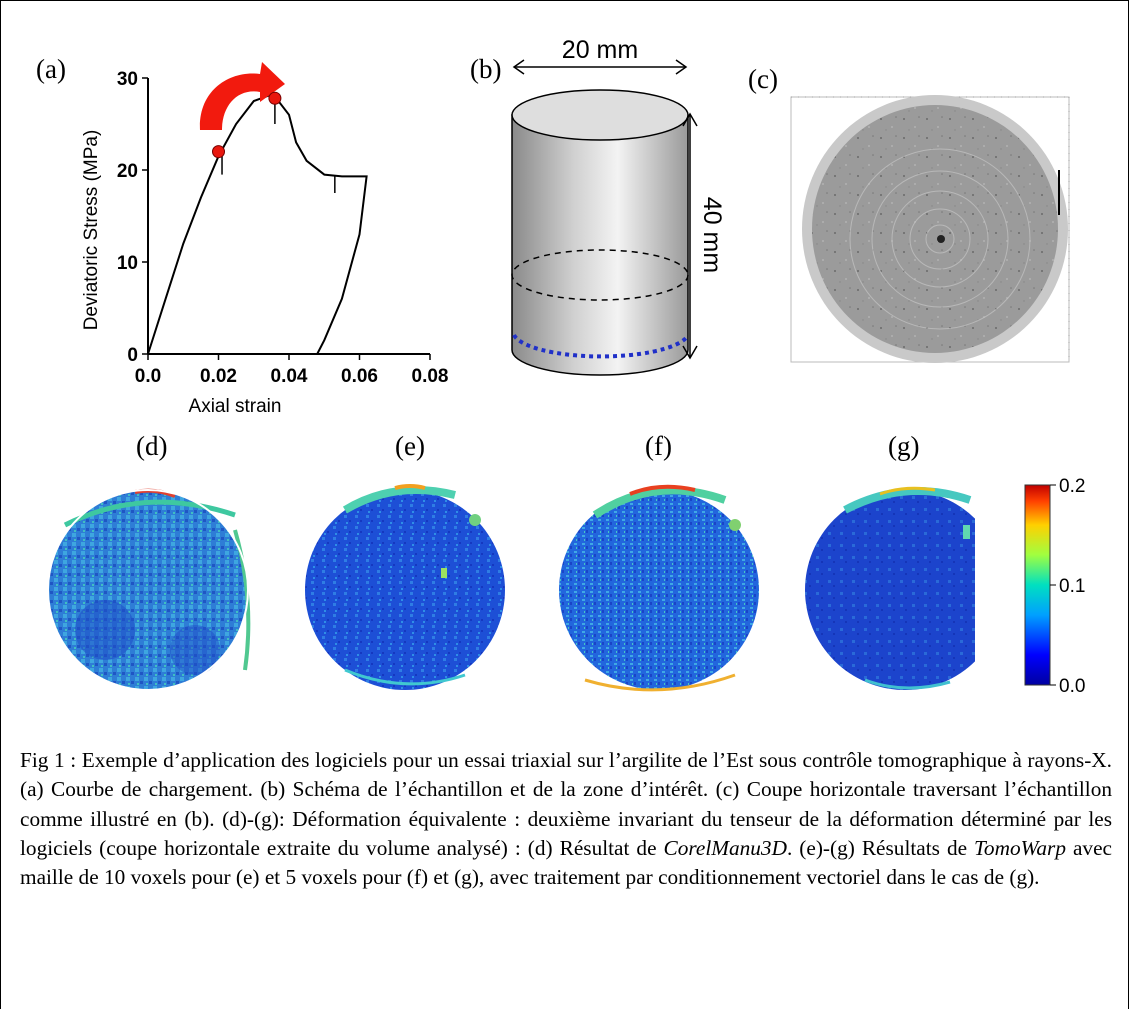 The width and height of the screenshot is (1129, 1010). I want to click on stress-strain-curve, so click(257, 224).